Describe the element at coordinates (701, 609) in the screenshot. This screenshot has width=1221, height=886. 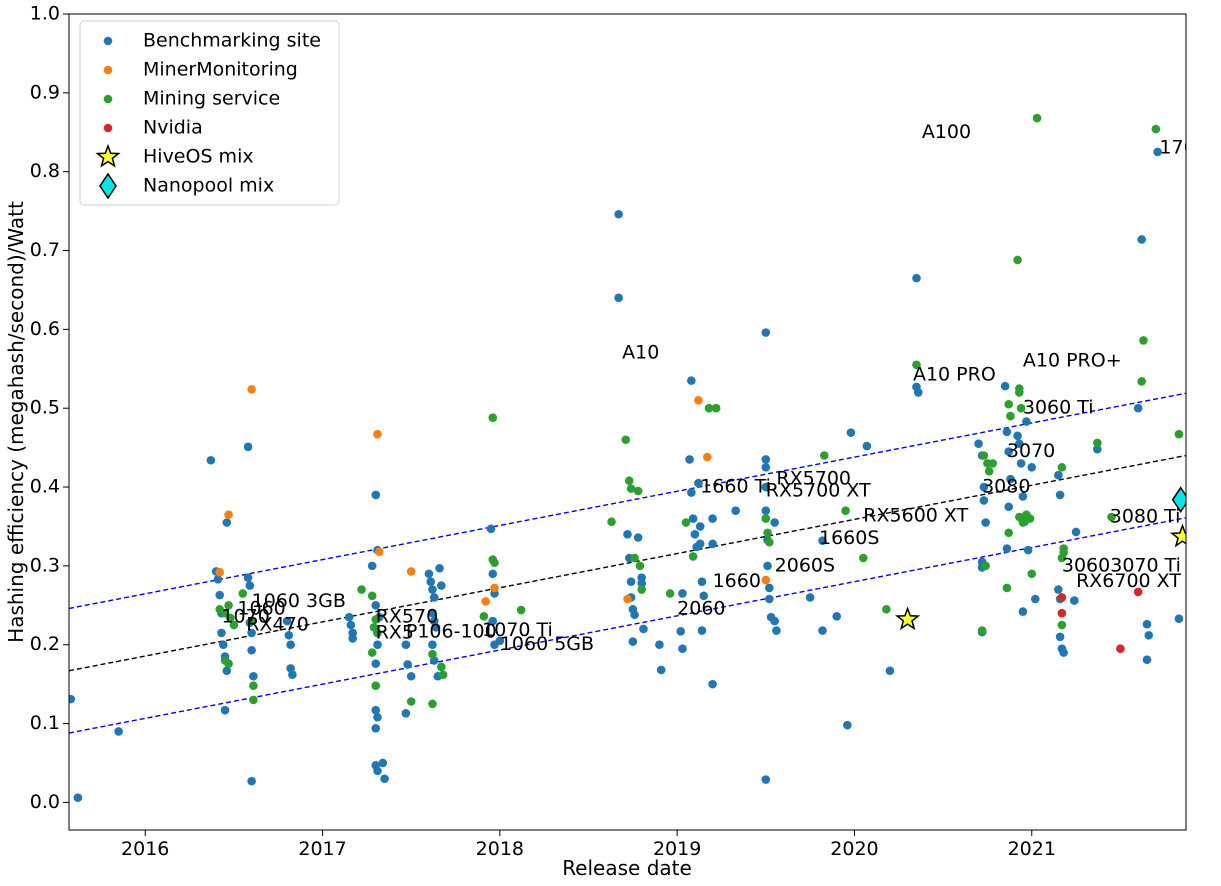
I see `annotation-label: 2060` at that location.